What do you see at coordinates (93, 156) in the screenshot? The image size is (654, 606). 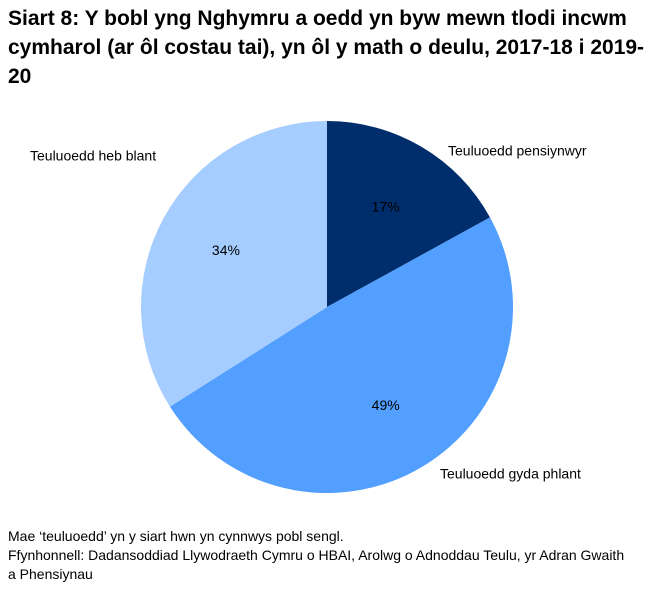 I see `category-label: Teuluoedd heb blant` at bounding box center [93, 156].